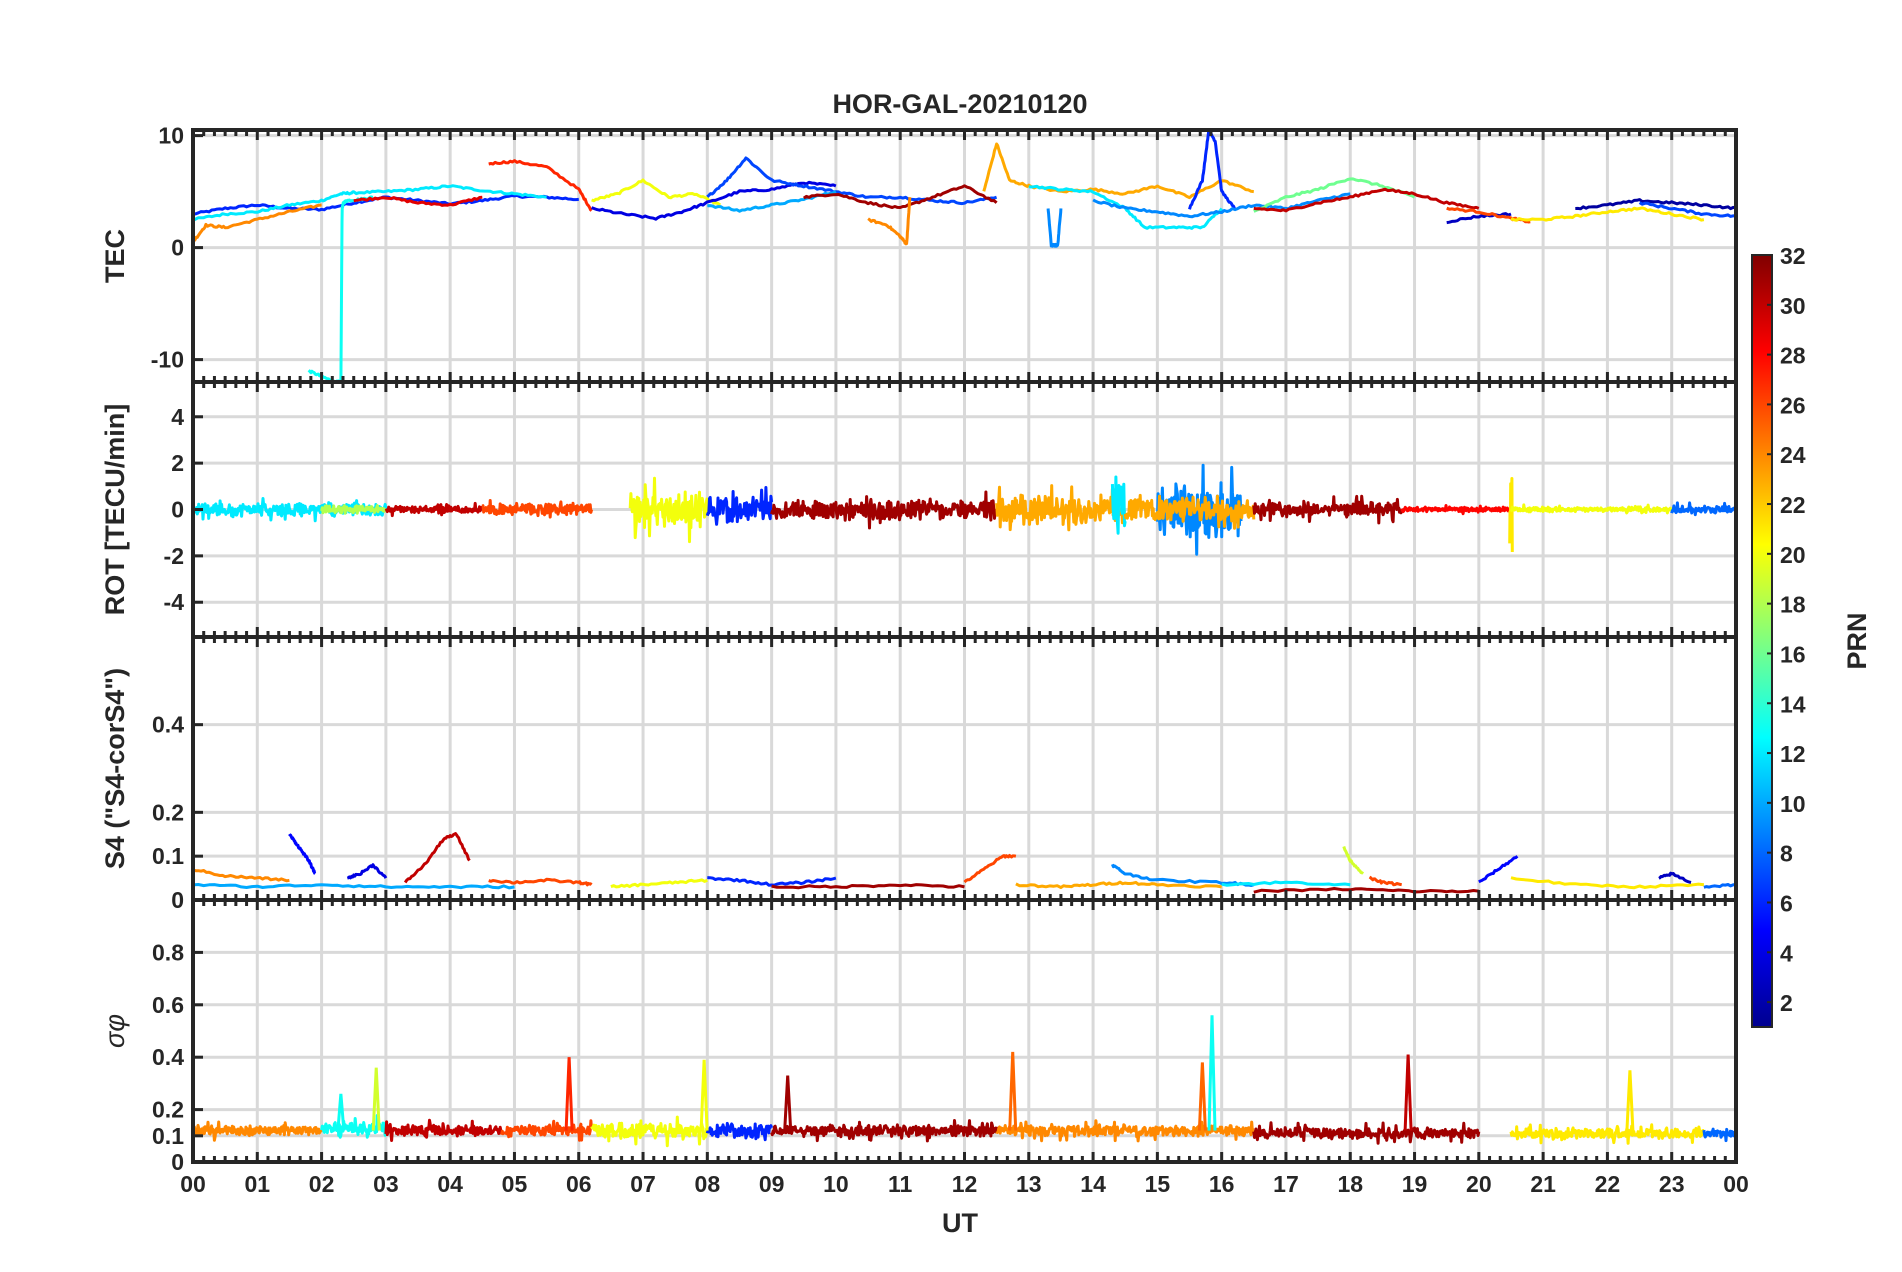  I want to click on x-axis-label: UT, so click(960, 1223).